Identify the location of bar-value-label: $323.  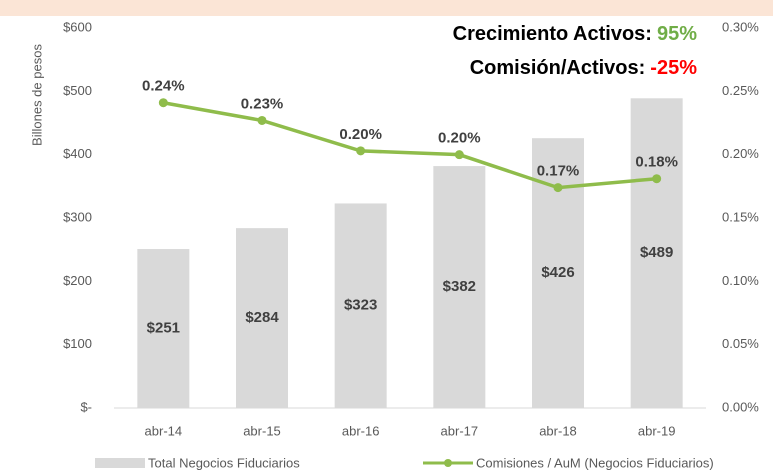
(360, 305).